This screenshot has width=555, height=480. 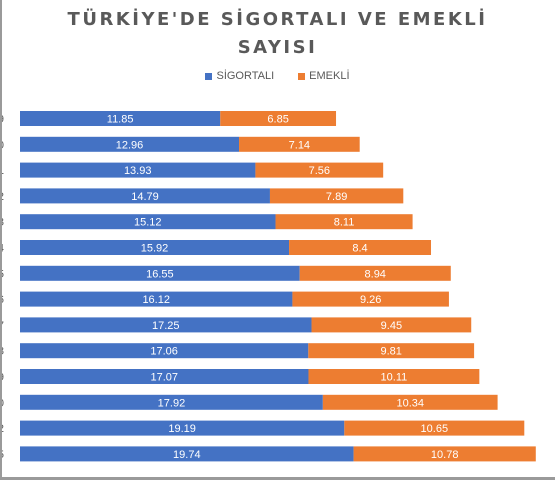 I want to click on legend-label-emekli: EMEKLİ, so click(x=329, y=76).